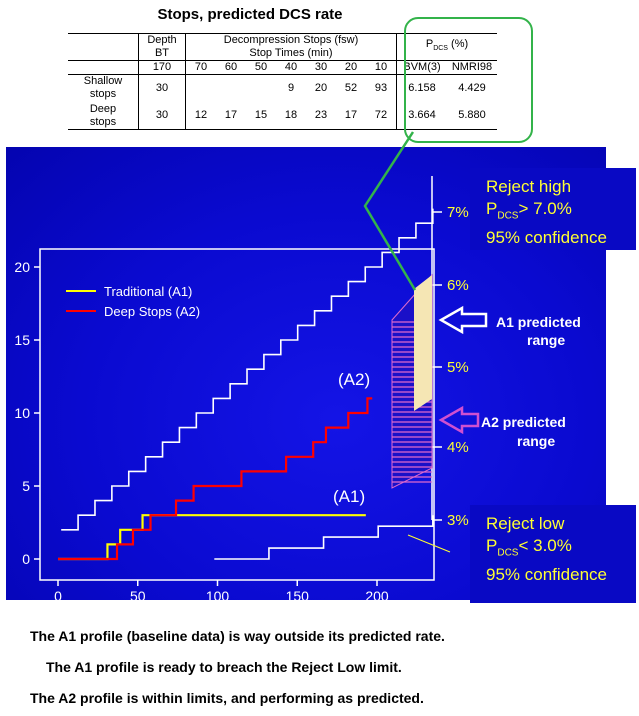  What do you see at coordinates (546, 238) in the screenshot?
I see `reject-high-confidence: 95% confidence` at bounding box center [546, 238].